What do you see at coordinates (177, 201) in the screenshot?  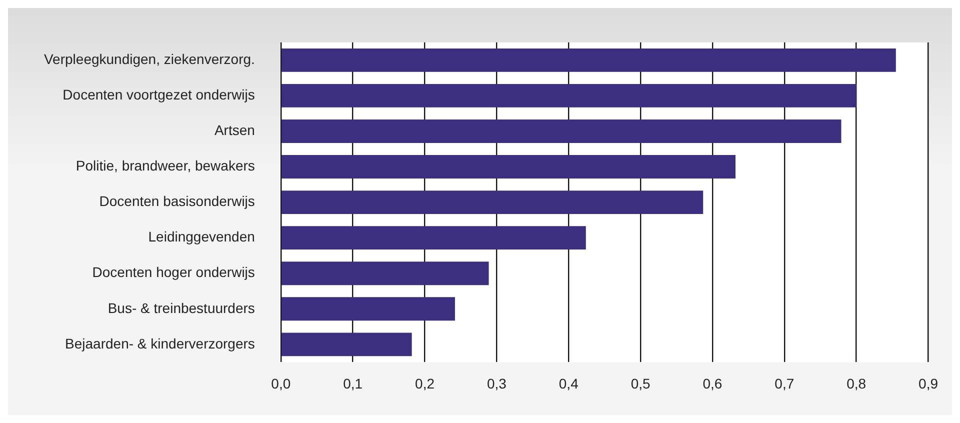 I see `y-tick-label: Docenten basisonderwijs` at bounding box center [177, 201].